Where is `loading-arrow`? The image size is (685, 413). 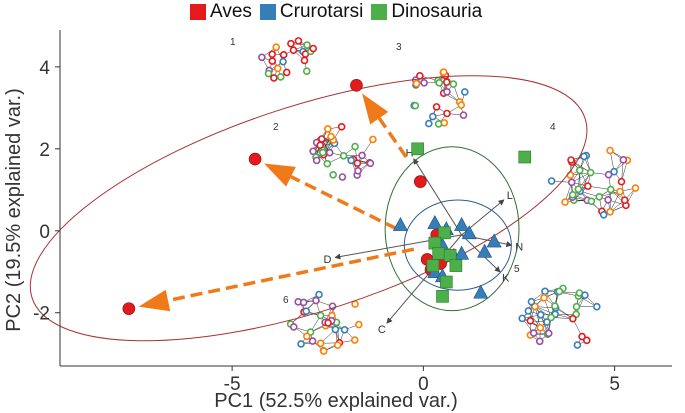
loading-arrow is located at coordinates (438, 197).